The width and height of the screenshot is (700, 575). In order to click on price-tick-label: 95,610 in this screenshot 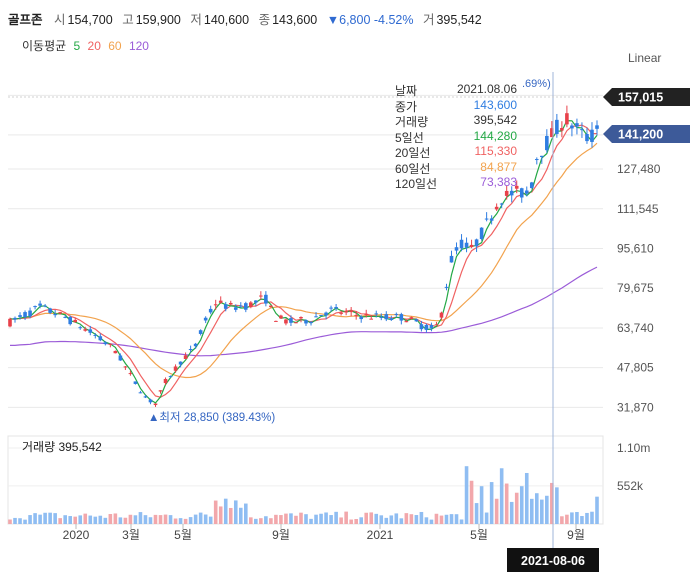, I will do `click(635, 248)`.